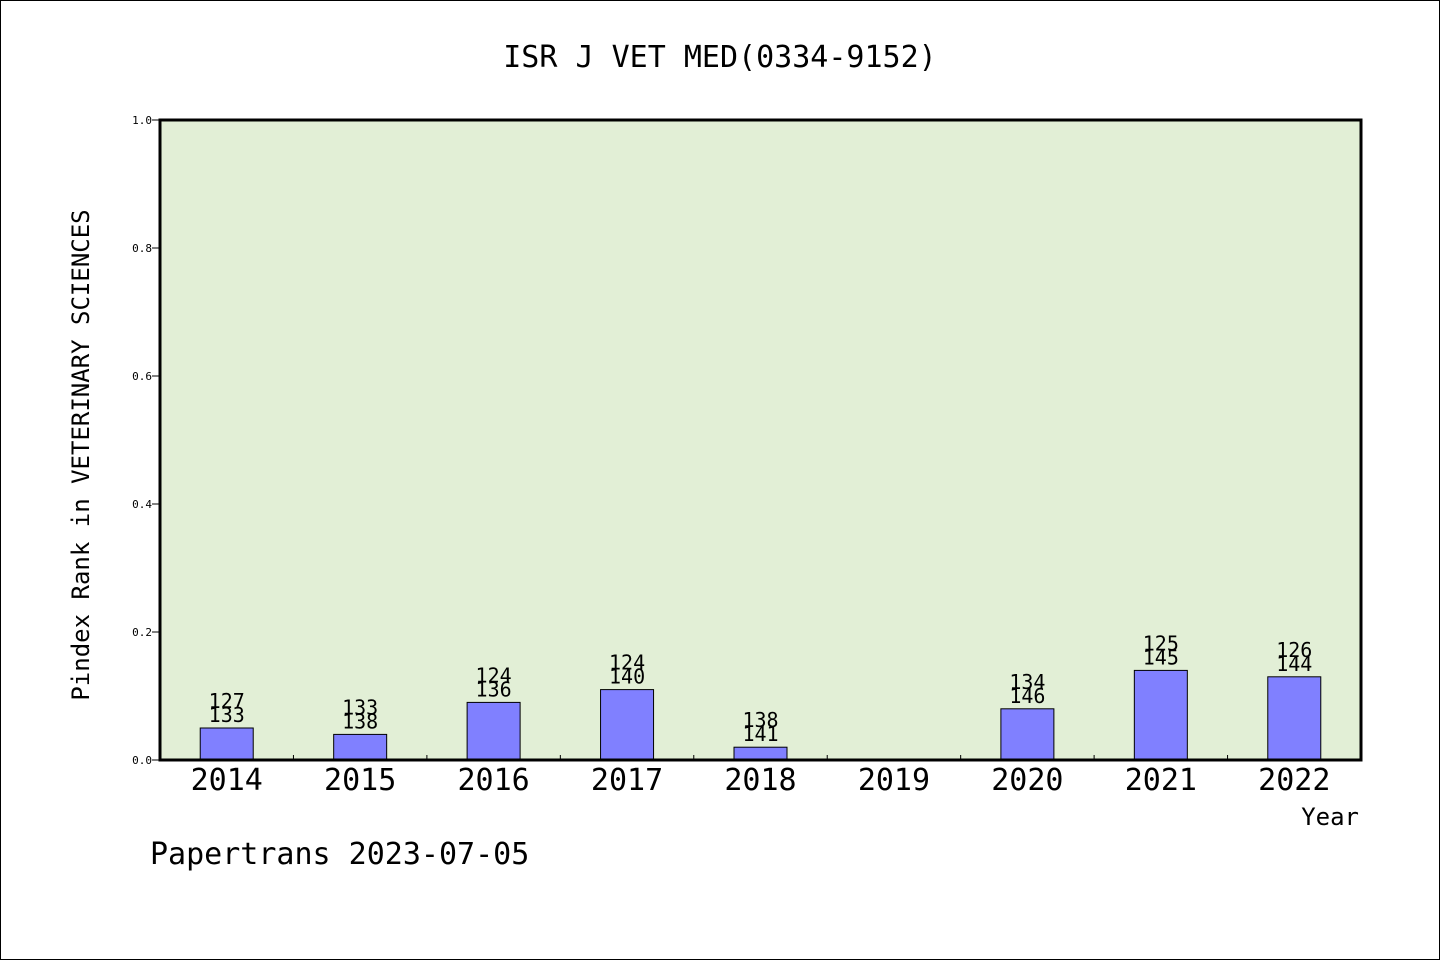  What do you see at coordinates (81, 454) in the screenshot?
I see `y-axis-label: Pindex Rank in VETERINARY SCIENCES` at bounding box center [81, 454].